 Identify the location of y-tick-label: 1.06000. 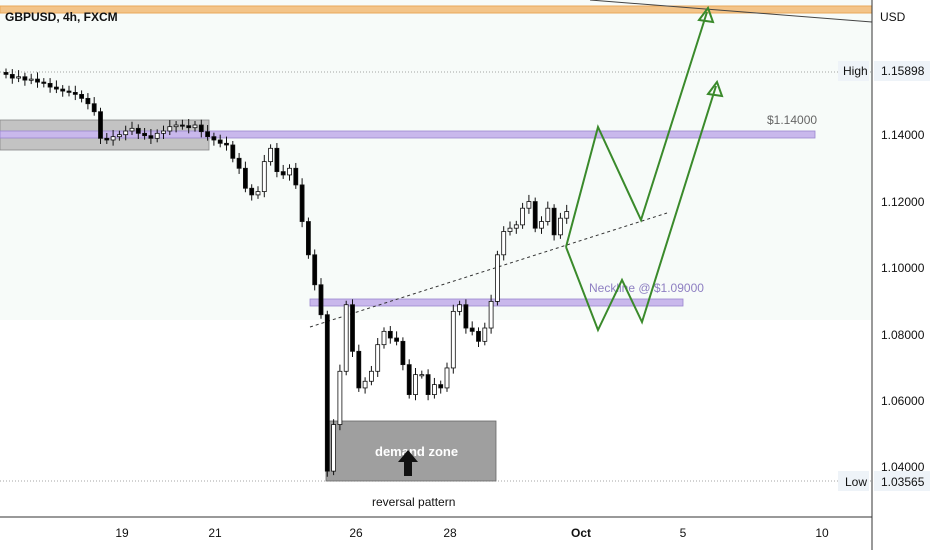
(903, 401).